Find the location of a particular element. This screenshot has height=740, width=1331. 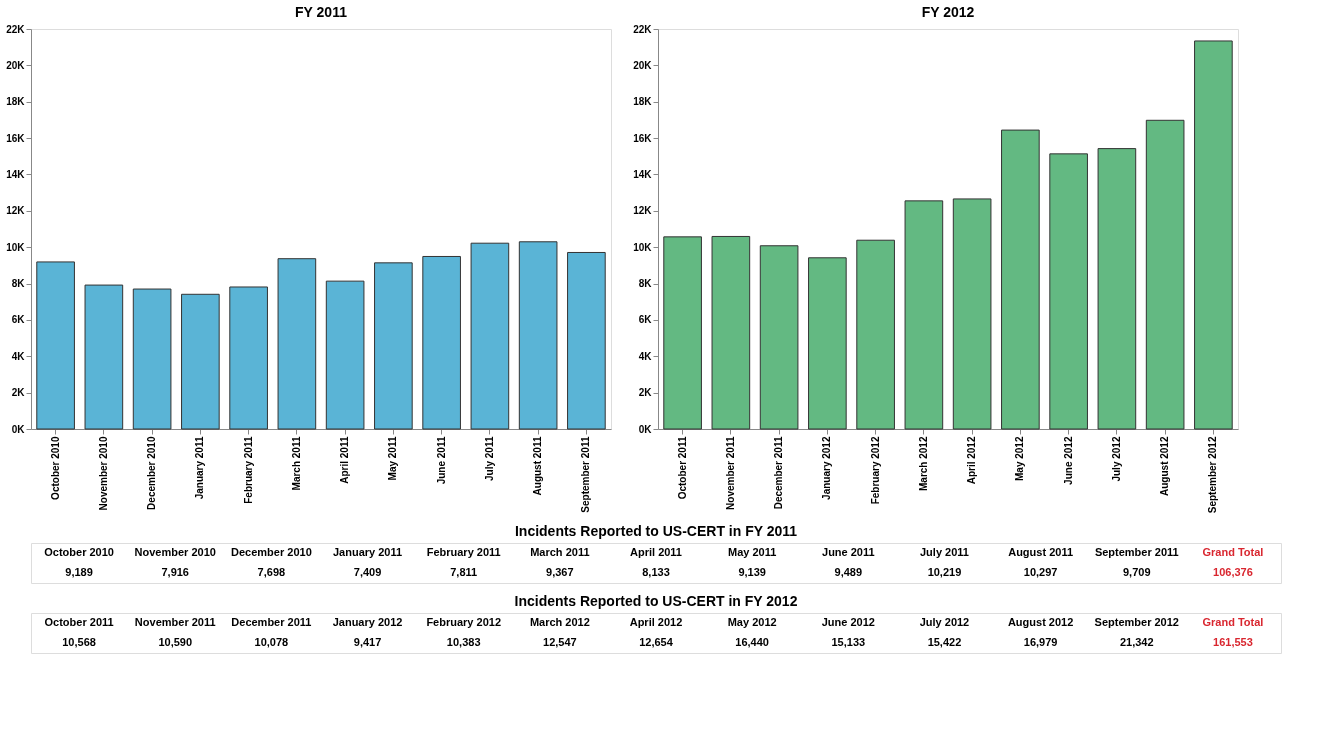

x-tick-label: January 2012 is located at coordinates (827, 468).